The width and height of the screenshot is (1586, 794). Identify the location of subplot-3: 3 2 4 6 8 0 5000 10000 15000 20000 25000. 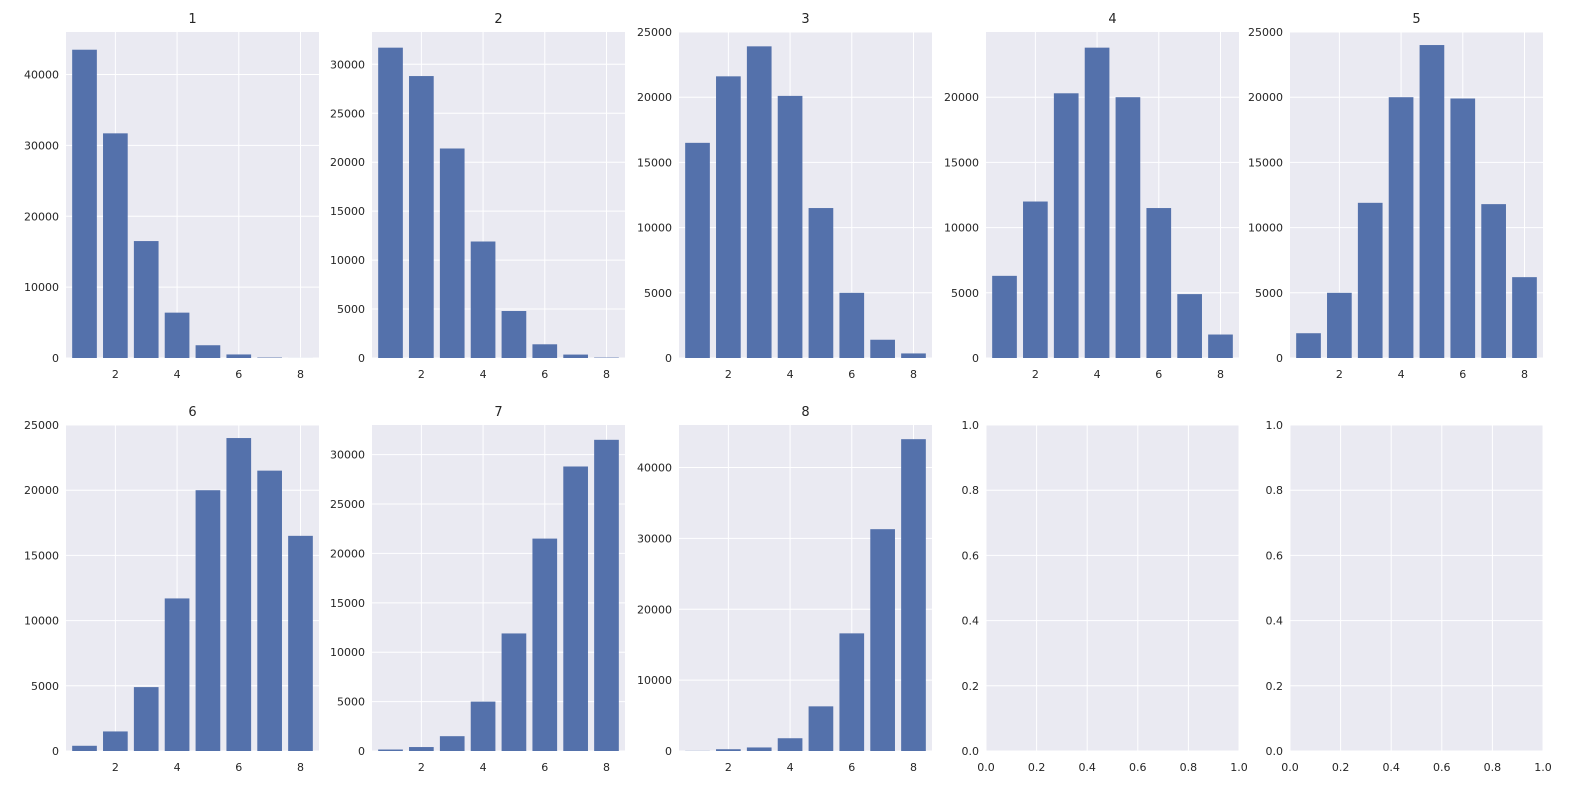
(784, 196).